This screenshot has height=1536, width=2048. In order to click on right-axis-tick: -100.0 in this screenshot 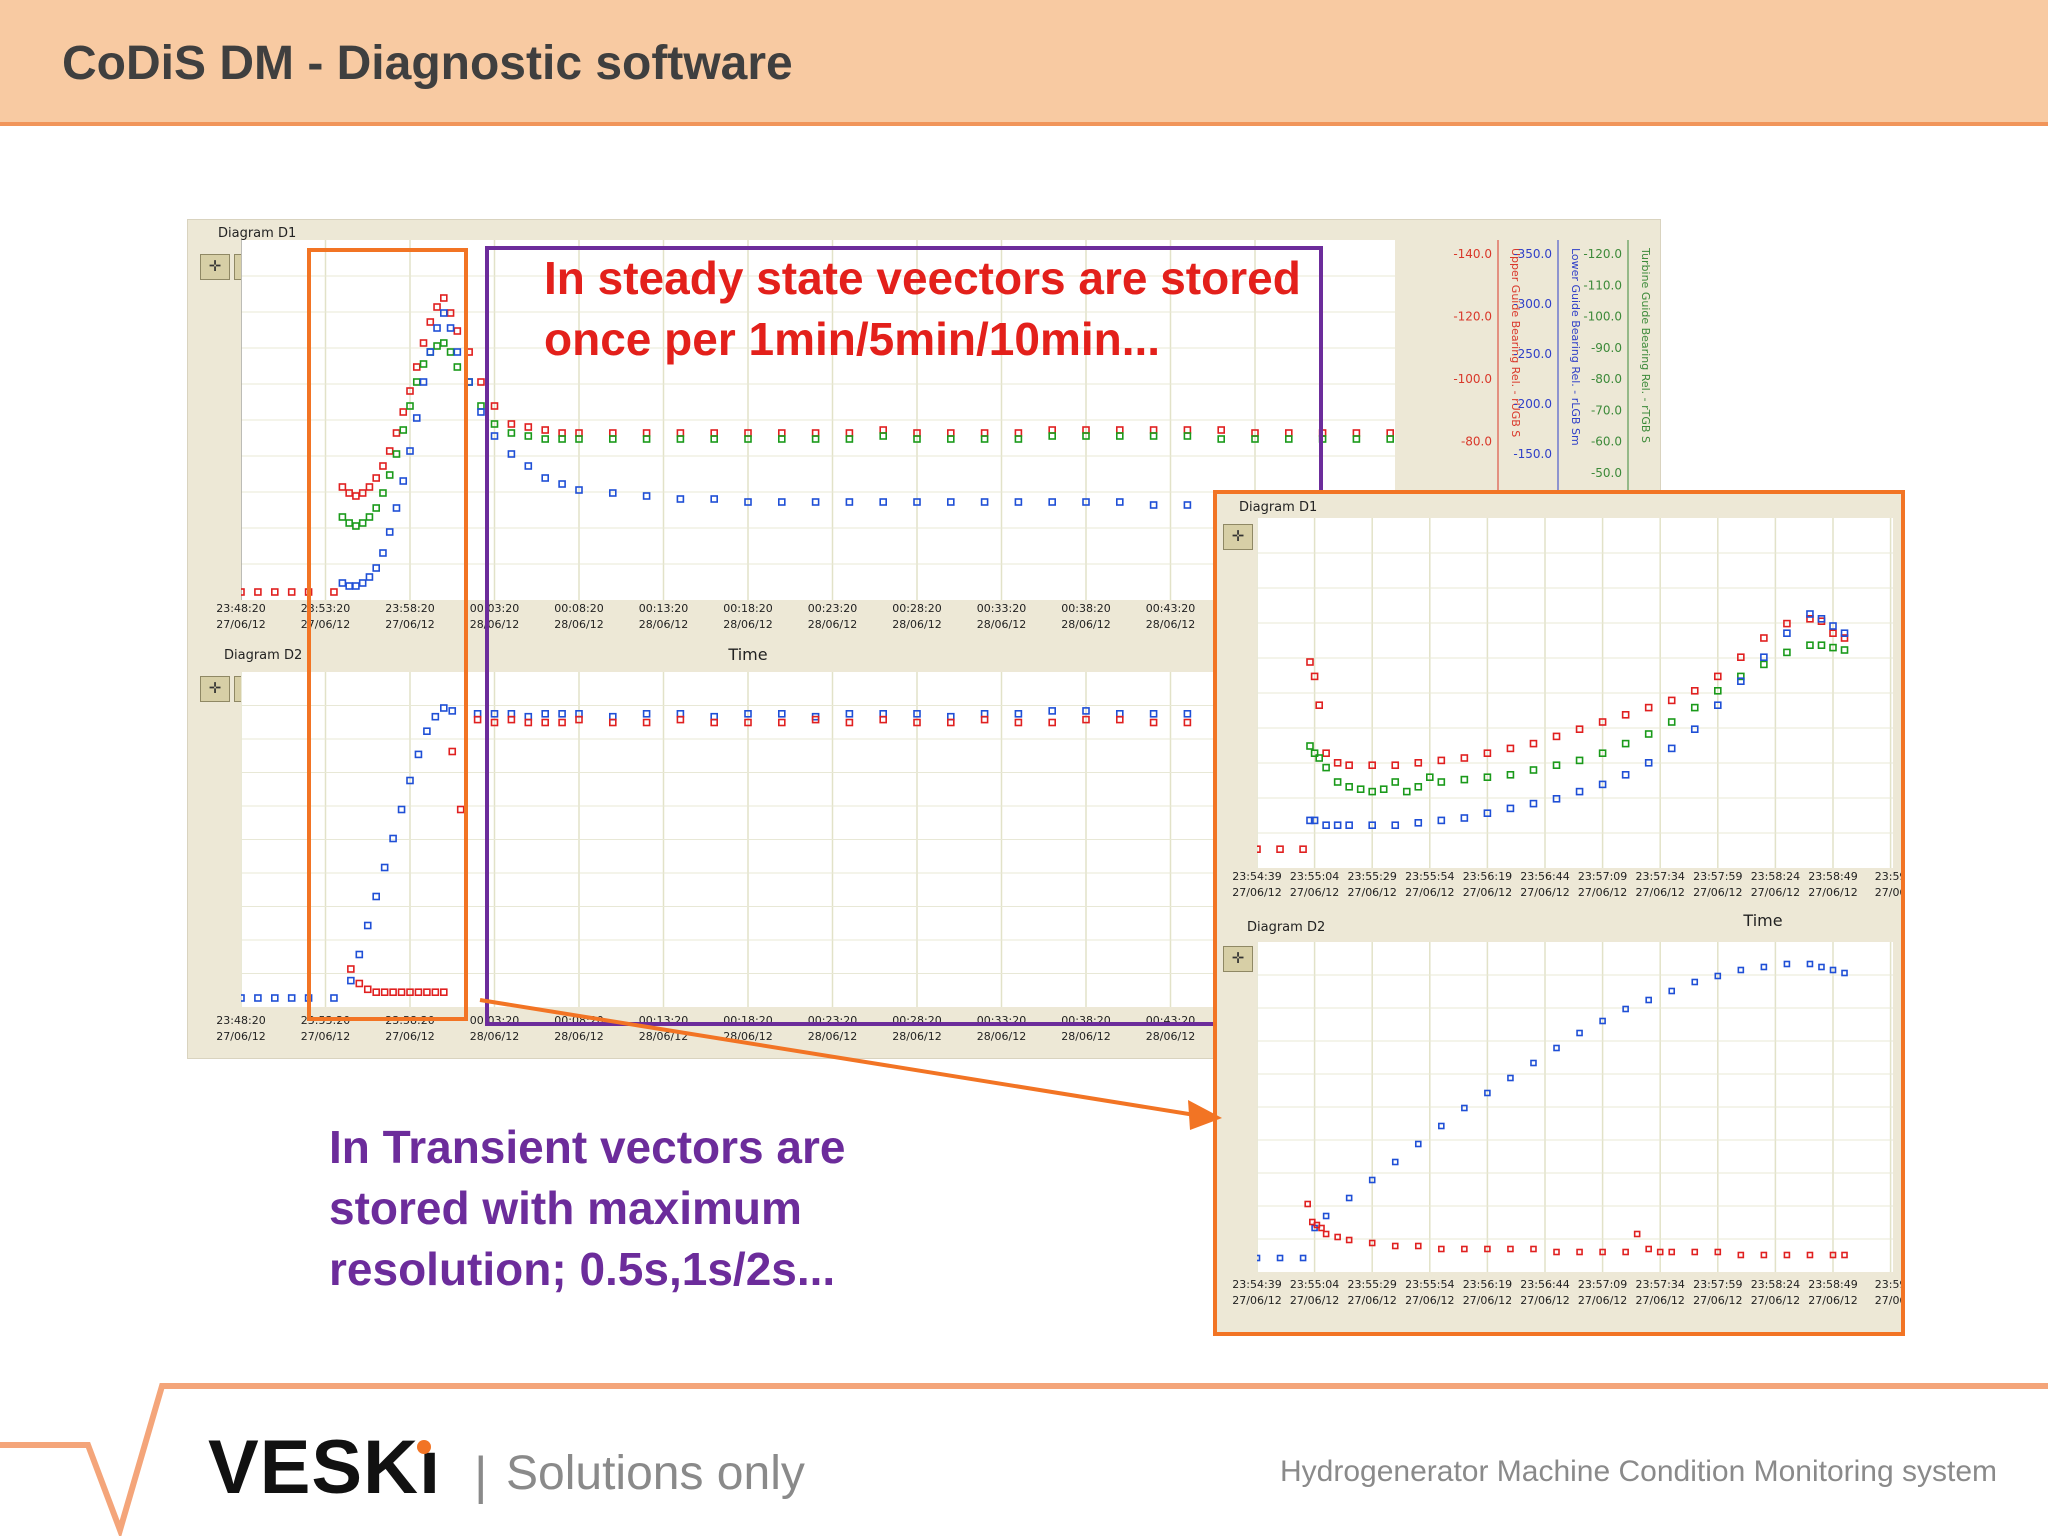, I will do `click(1472, 379)`.